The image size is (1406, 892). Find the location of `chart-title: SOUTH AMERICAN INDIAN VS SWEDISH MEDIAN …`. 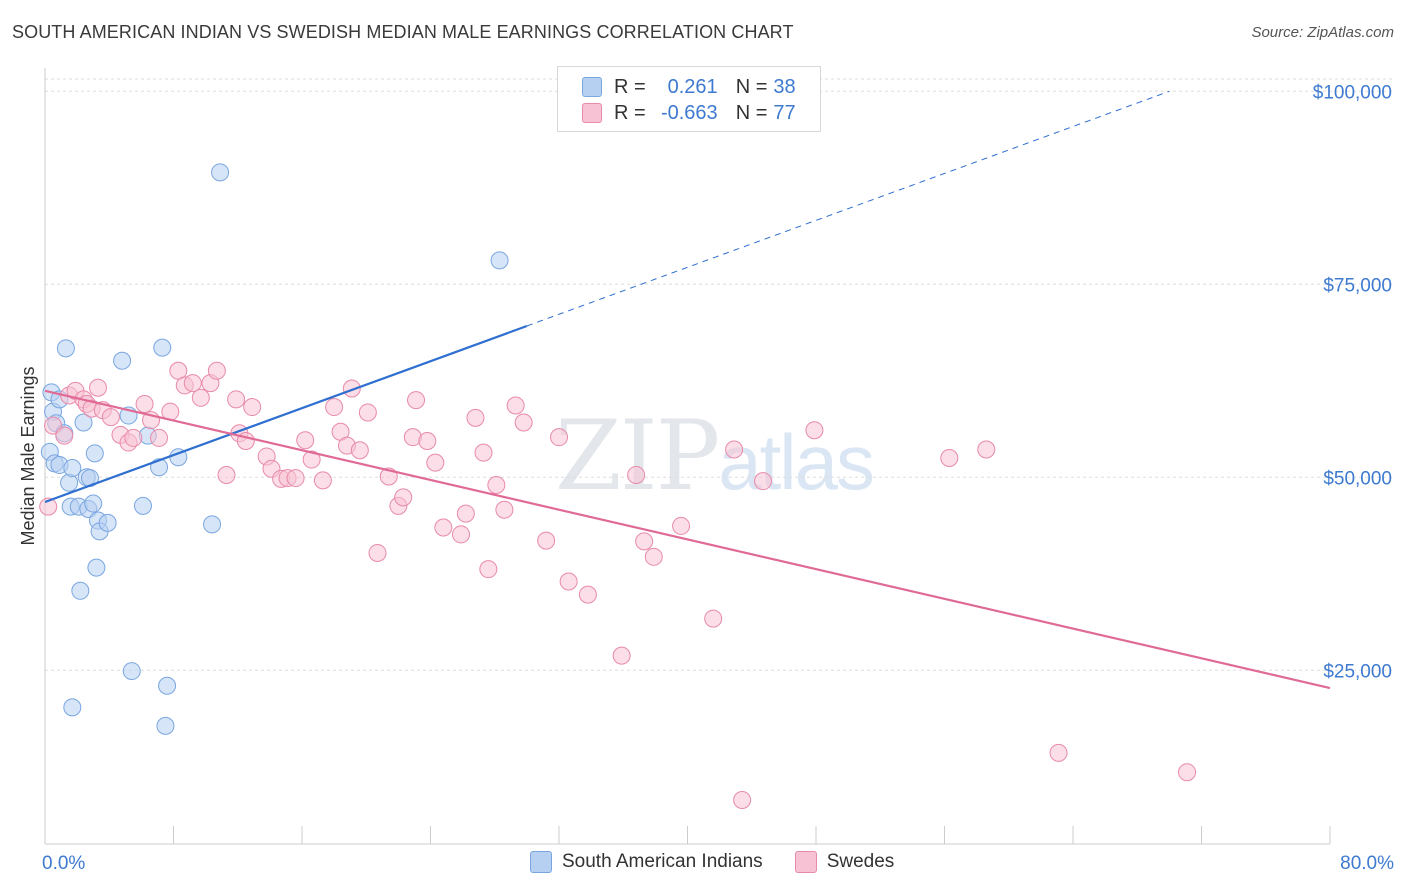

chart-title: SOUTH AMERICAN INDIAN VS SWEDISH MEDIAN … is located at coordinates (403, 32).